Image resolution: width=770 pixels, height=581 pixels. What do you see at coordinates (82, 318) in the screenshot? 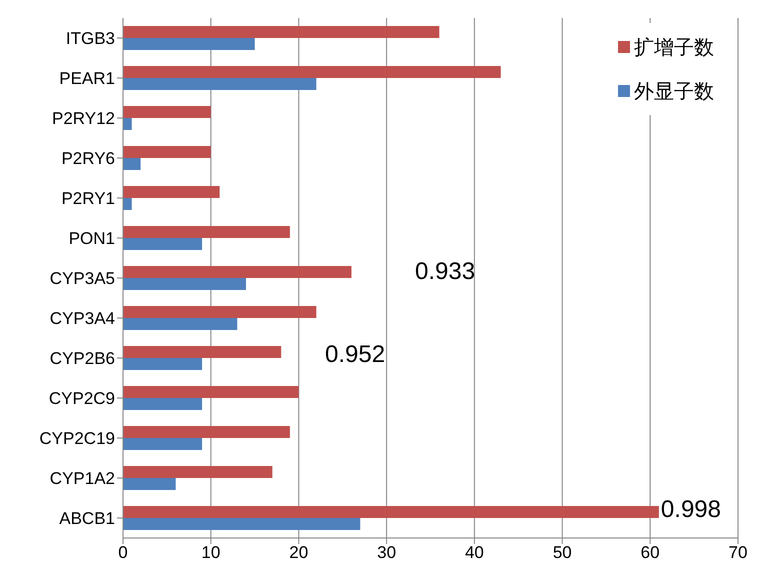
I see `y-tick-label: CYP3A4` at bounding box center [82, 318].